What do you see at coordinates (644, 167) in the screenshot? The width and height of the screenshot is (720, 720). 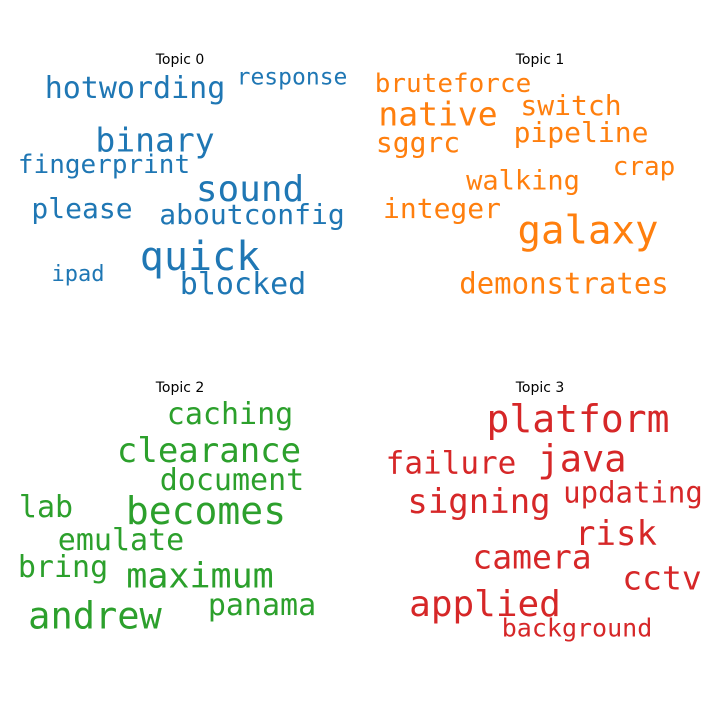 I see `word-cloud-word: crap` at bounding box center [644, 167].